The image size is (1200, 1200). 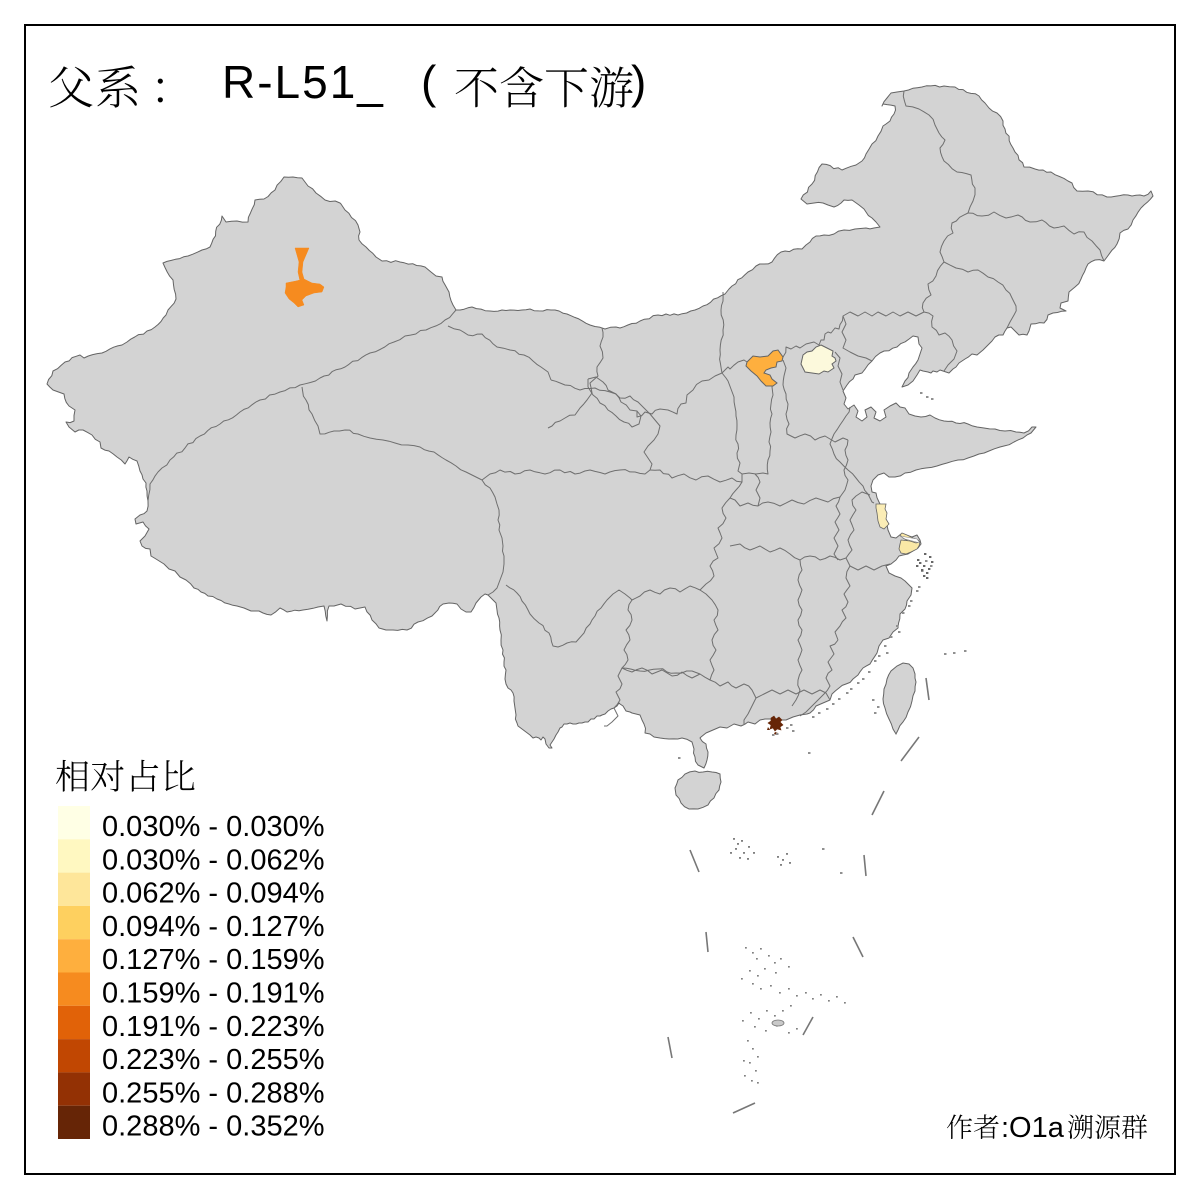 I want to click on svg-text: 0.255% - 0.288%, so click(x=213, y=1093).